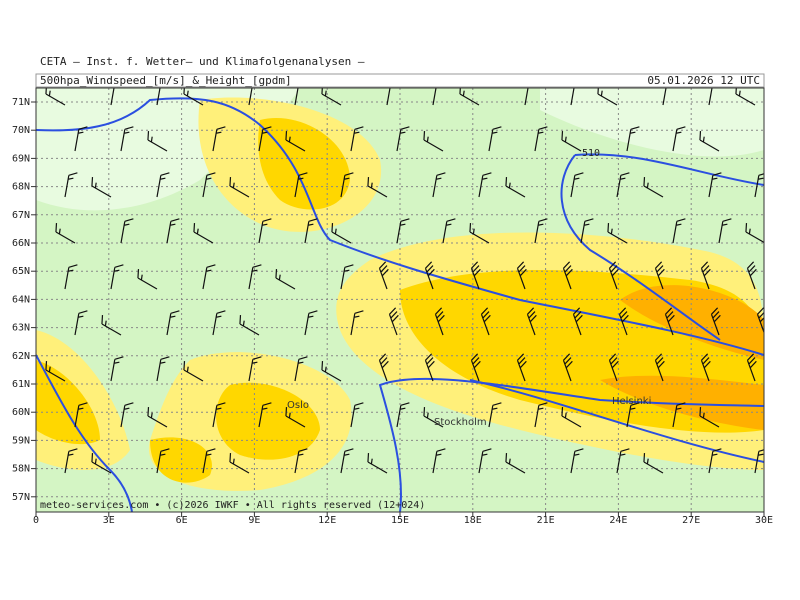 Image resolution: width=800 pixels, height=600 pixels. I want to click on y-tick-label: 70N, so click(21, 130).